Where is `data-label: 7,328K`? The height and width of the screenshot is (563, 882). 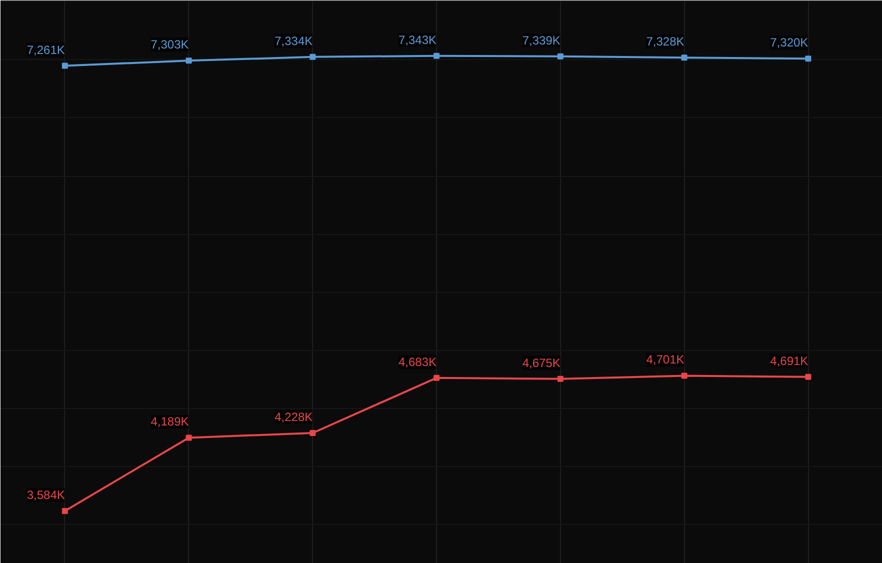 data-label: 7,328K is located at coordinates (665, 41).